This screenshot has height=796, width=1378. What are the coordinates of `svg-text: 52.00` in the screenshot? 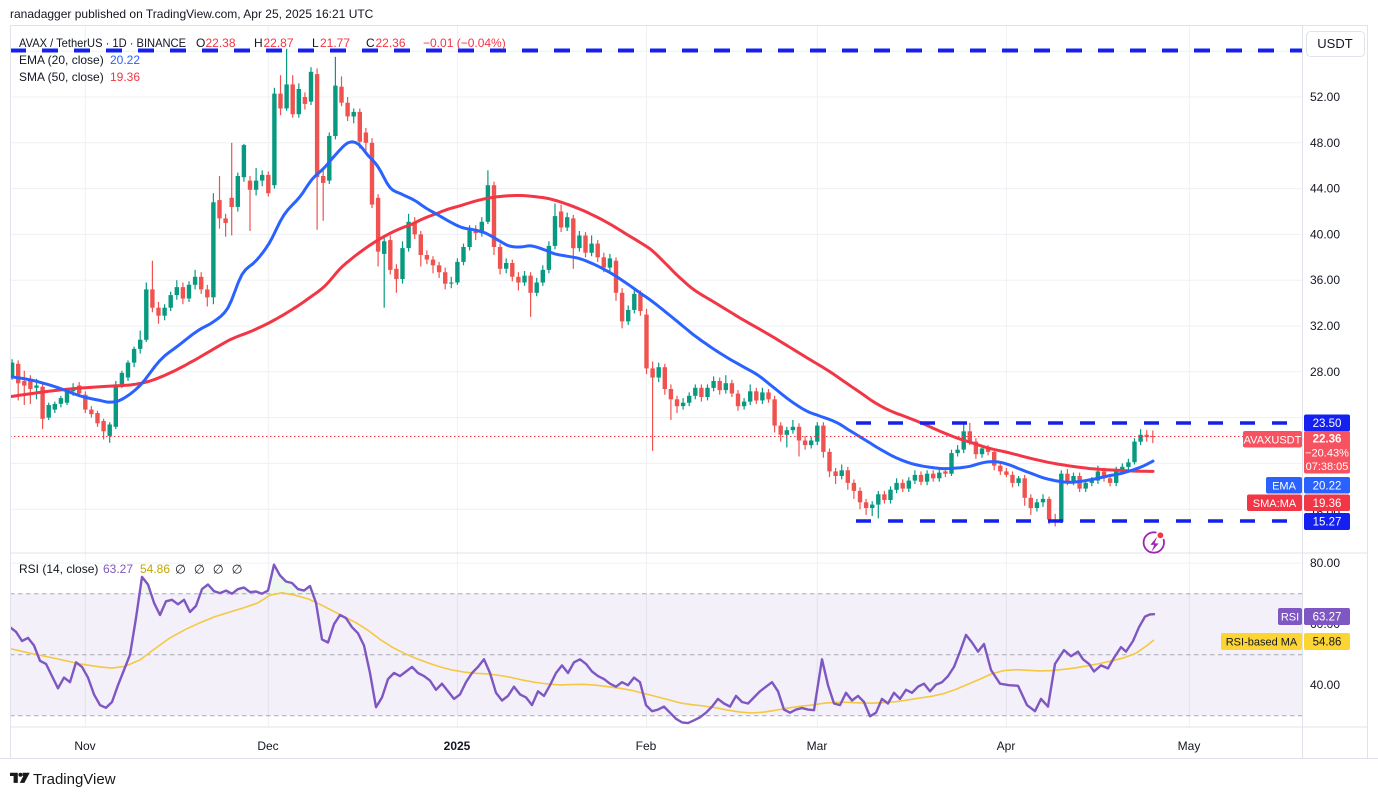 It's located at (1325, 97).